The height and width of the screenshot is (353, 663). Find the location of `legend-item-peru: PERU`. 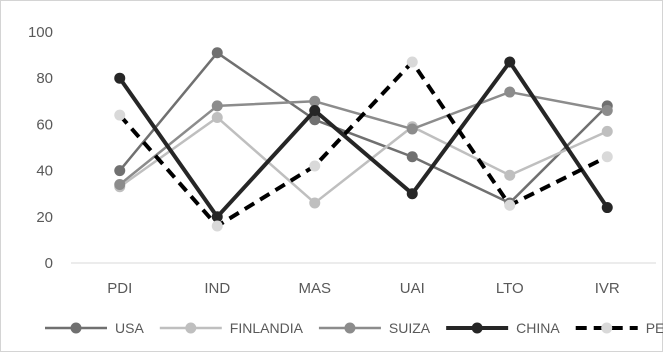

legend-item-peru: PERU is located at coordinates (619, 328).